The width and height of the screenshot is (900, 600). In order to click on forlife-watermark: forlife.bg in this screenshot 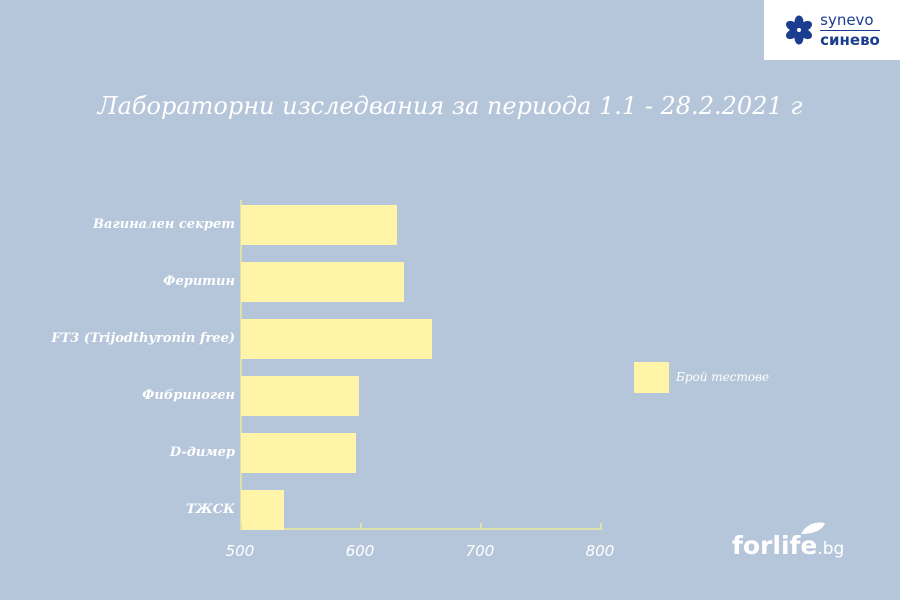, I will do `click(788, 545)`.